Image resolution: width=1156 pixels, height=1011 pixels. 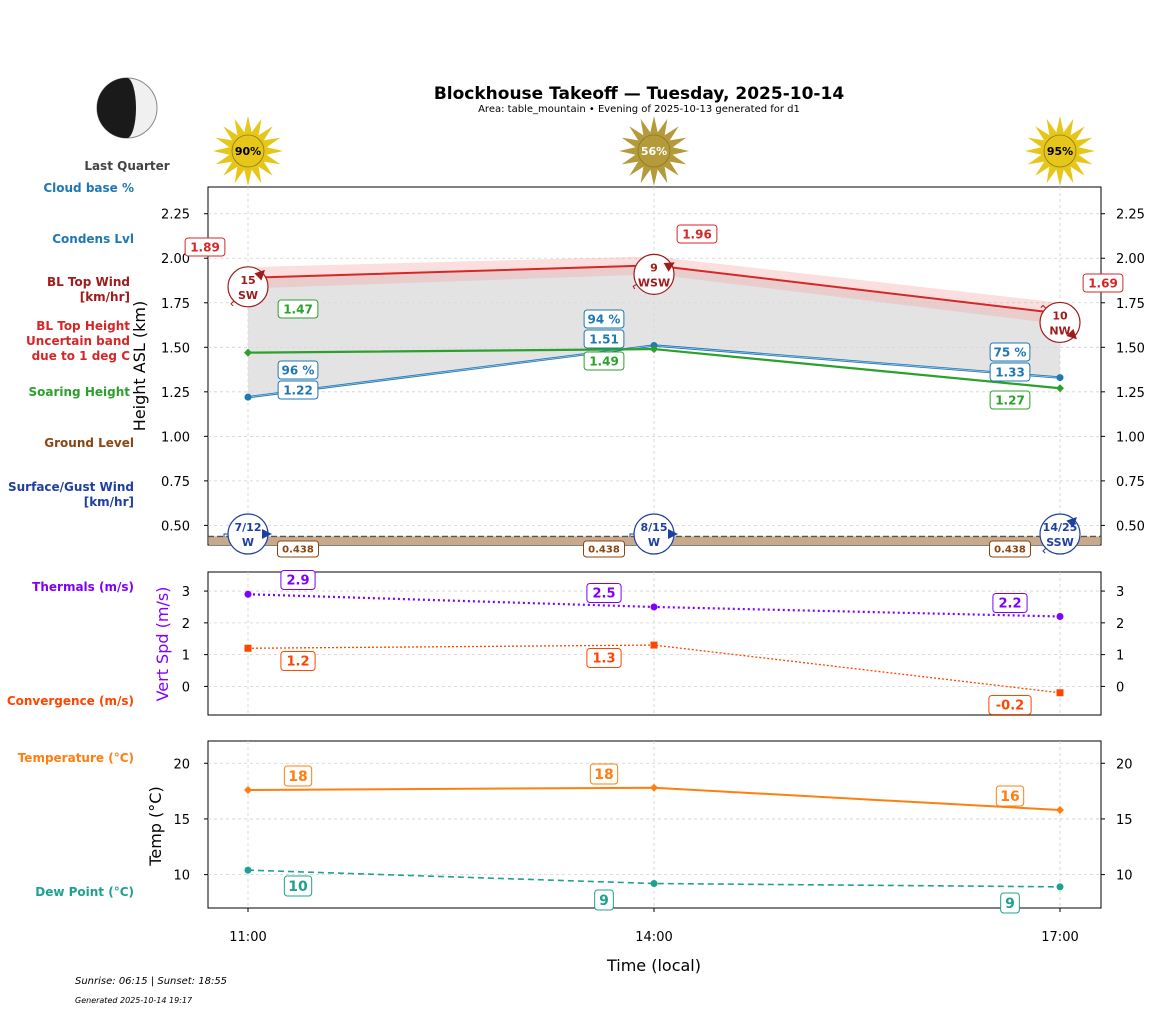 I want to click on surface-wind-dir: W, so click(x=654, y=542).